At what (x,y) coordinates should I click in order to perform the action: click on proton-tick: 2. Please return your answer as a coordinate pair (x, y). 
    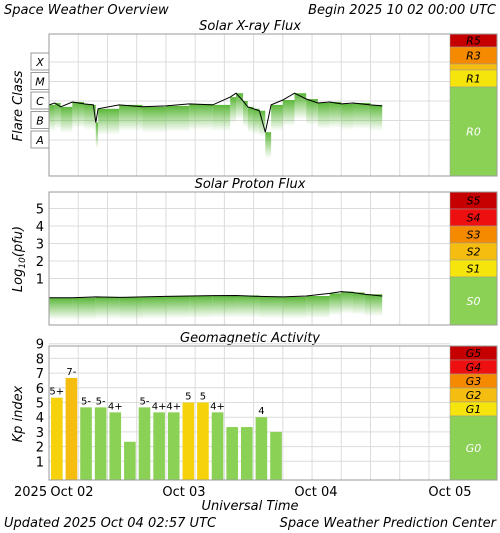
    Looking at the image, I should click on (40, 262).